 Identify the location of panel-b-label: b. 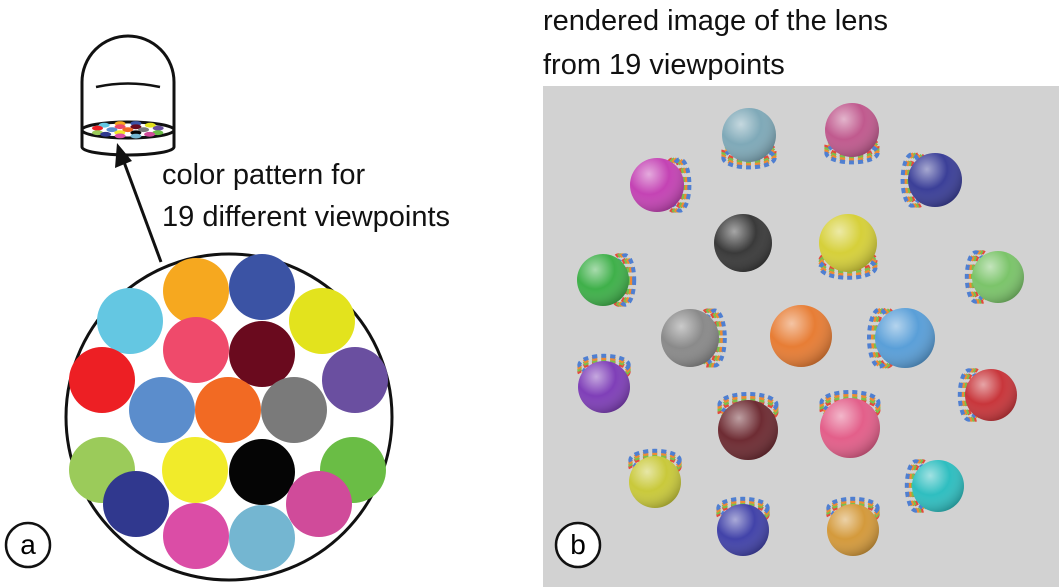
(578, 545).